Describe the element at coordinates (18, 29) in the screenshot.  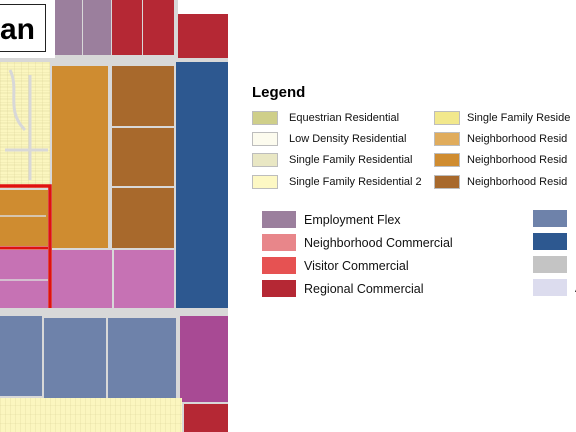
I see `map-title: an` at that location.